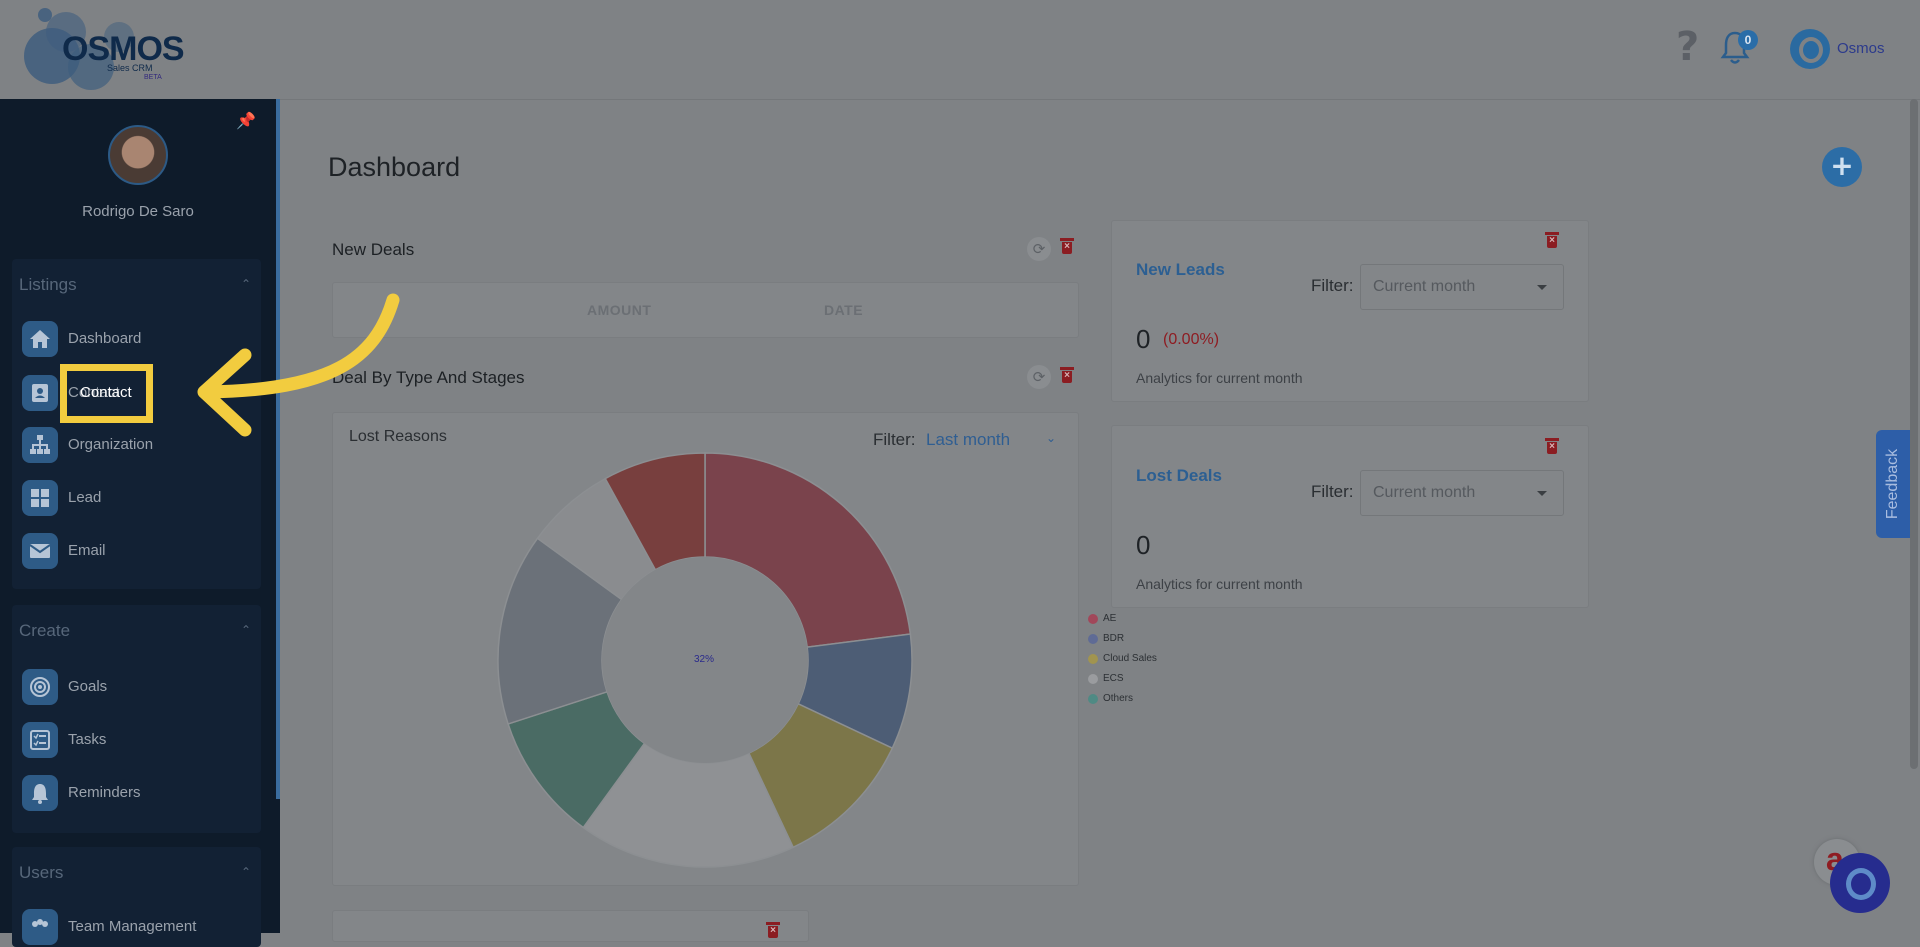 The width and height of the screenshot is (1920, 947). What do you see at coordinates (1748, 40) in the screenshot?
I see `notification-count-badge: 0` at bounding box center [1748, 40].